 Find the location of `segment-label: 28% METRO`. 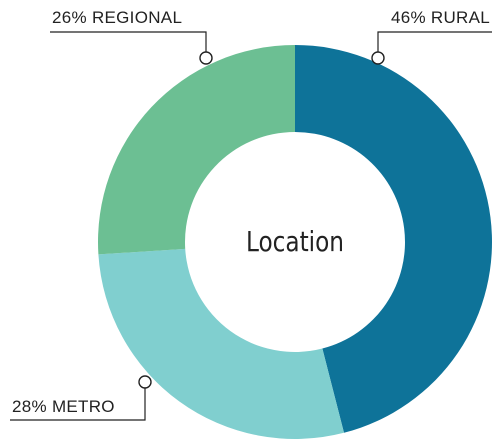

segment-label: 28% METRO is located at coordinates (63, 406).